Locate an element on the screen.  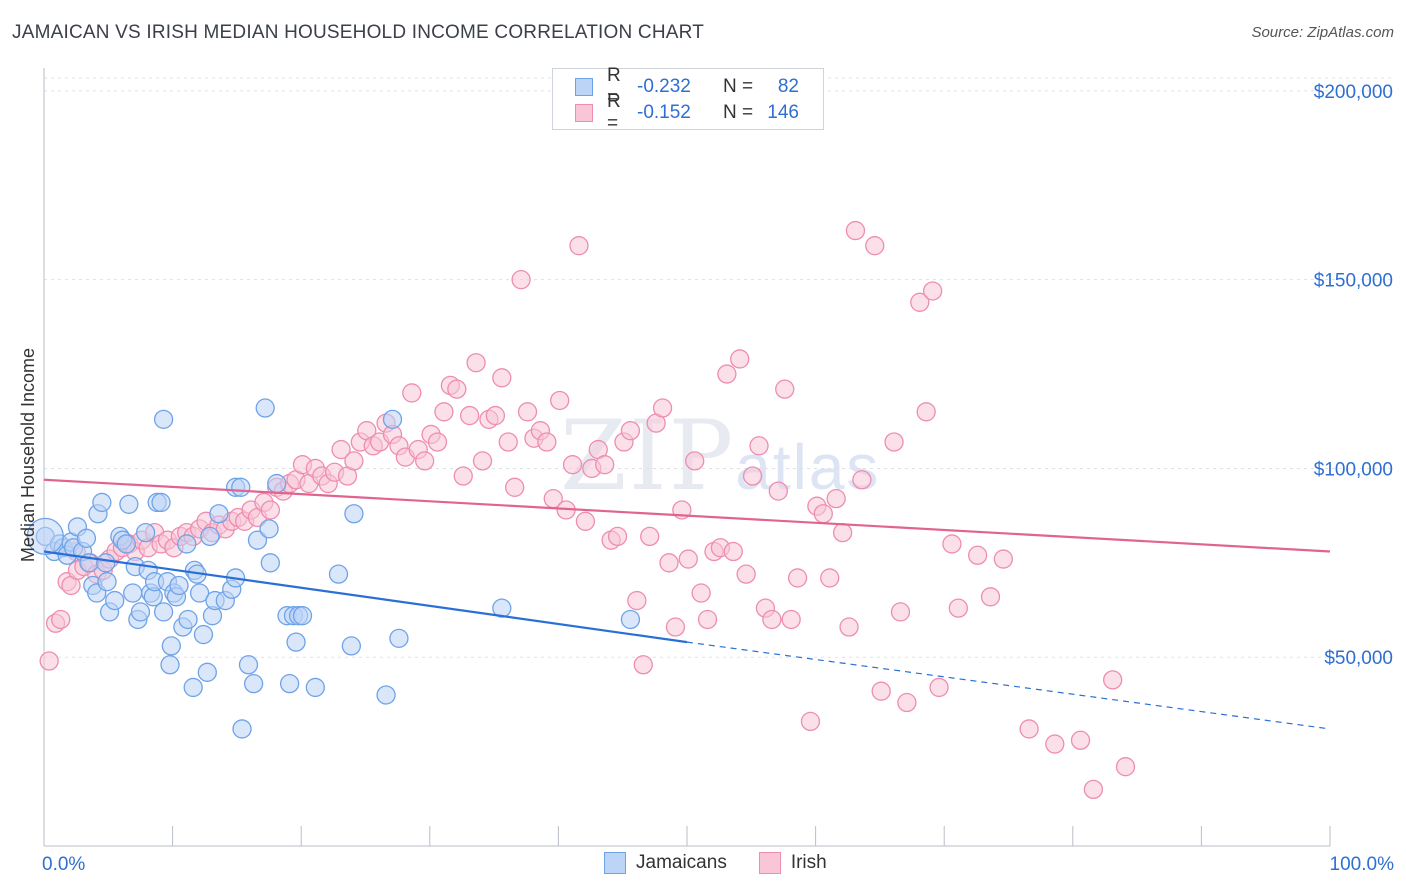
legend-row-jamaicans: R = -0.232 N = 82 is located at coordinates (687, 86).